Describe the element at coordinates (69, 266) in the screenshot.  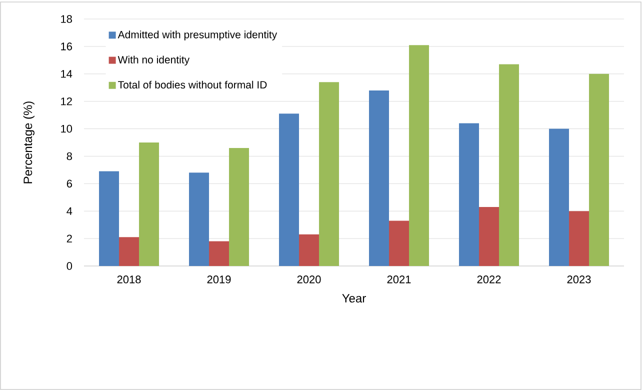
I see `y-tick-label: 0` at that location.